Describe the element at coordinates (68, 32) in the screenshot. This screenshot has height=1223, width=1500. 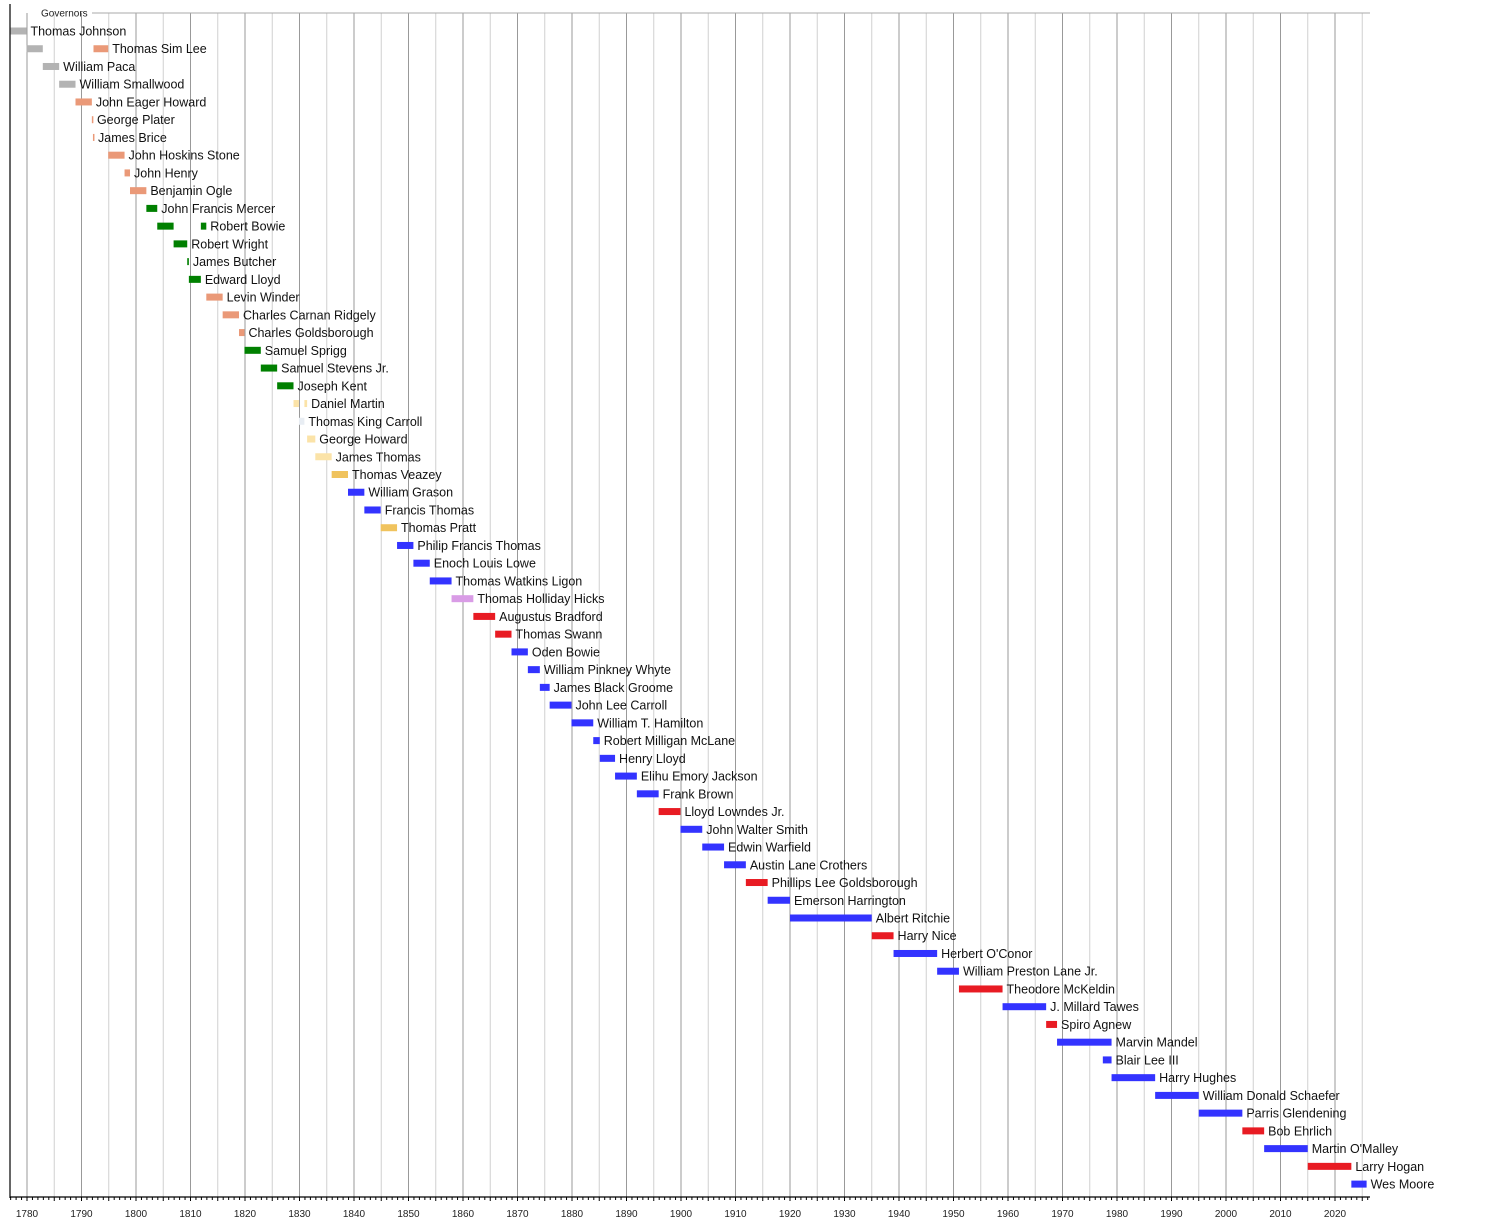
I see `governor-row: Thomas Johnson` at that location.